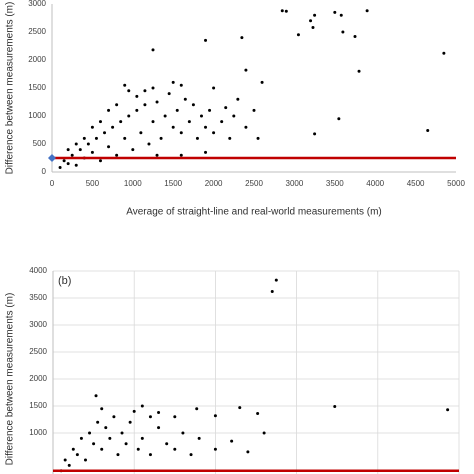  What do you see at coordinates (52, 158) in the screenshot?
I see `marker-point` at bounding box center [52, 158].